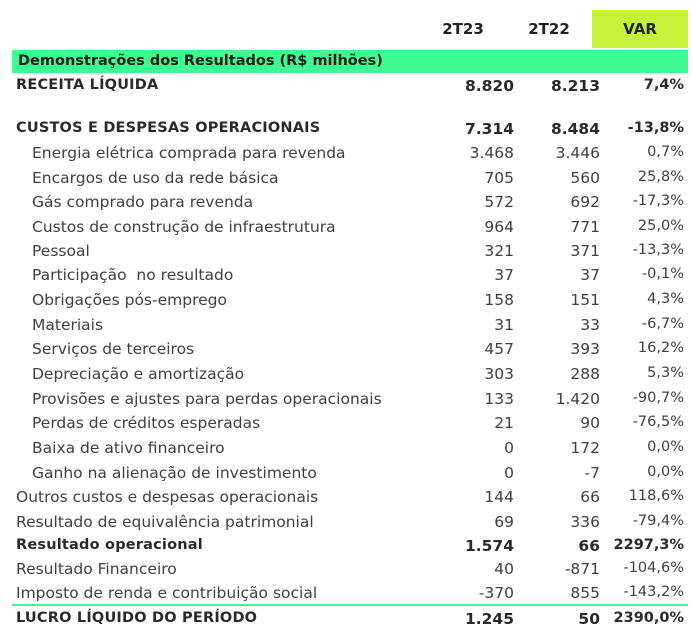 This screenshot has width=692, height=636. Describe the element at coordinates (577, 399) in the screenshot. I see `value-2t22: 1.420` at that location.